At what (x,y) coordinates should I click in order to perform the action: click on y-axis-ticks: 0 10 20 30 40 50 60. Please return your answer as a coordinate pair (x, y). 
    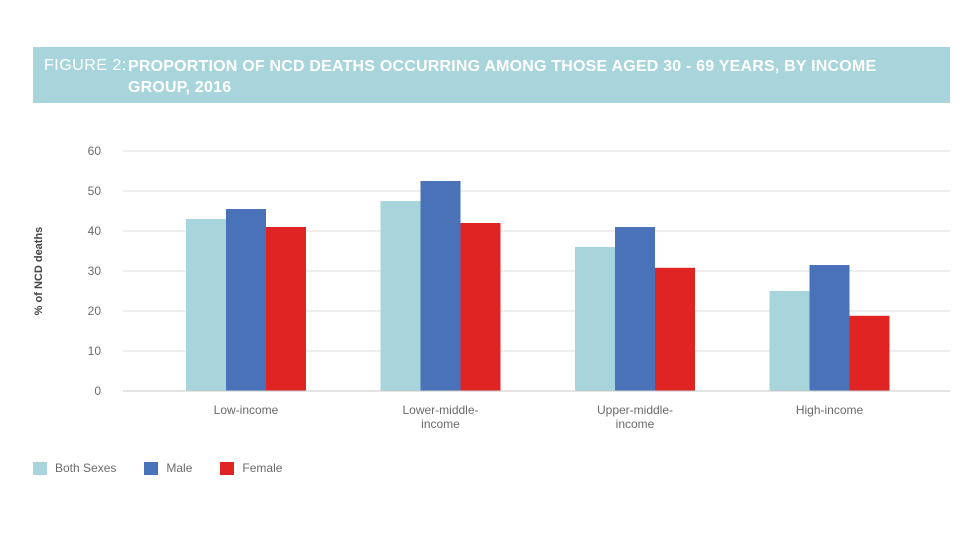
    Looking at the image, I should click on (95, 271).